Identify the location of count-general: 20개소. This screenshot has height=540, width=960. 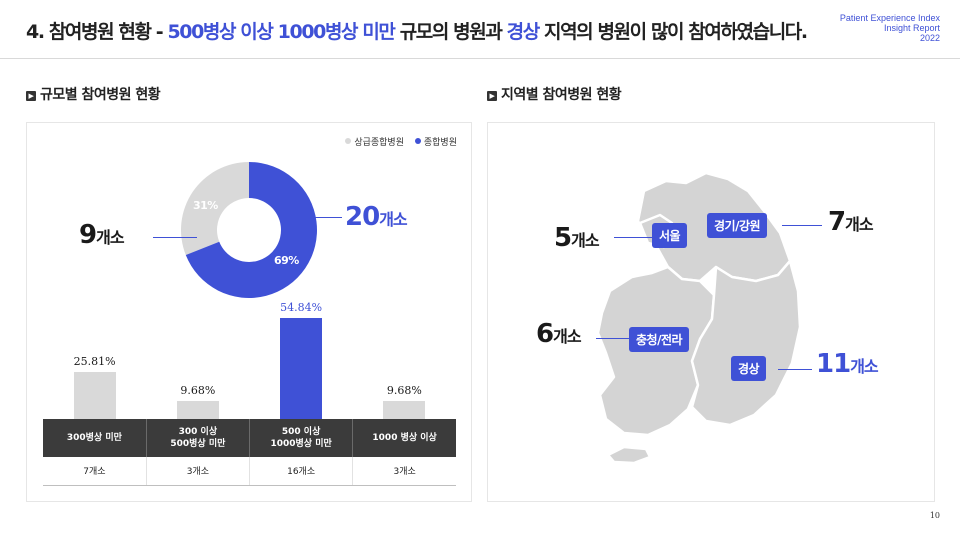
(376, 217).